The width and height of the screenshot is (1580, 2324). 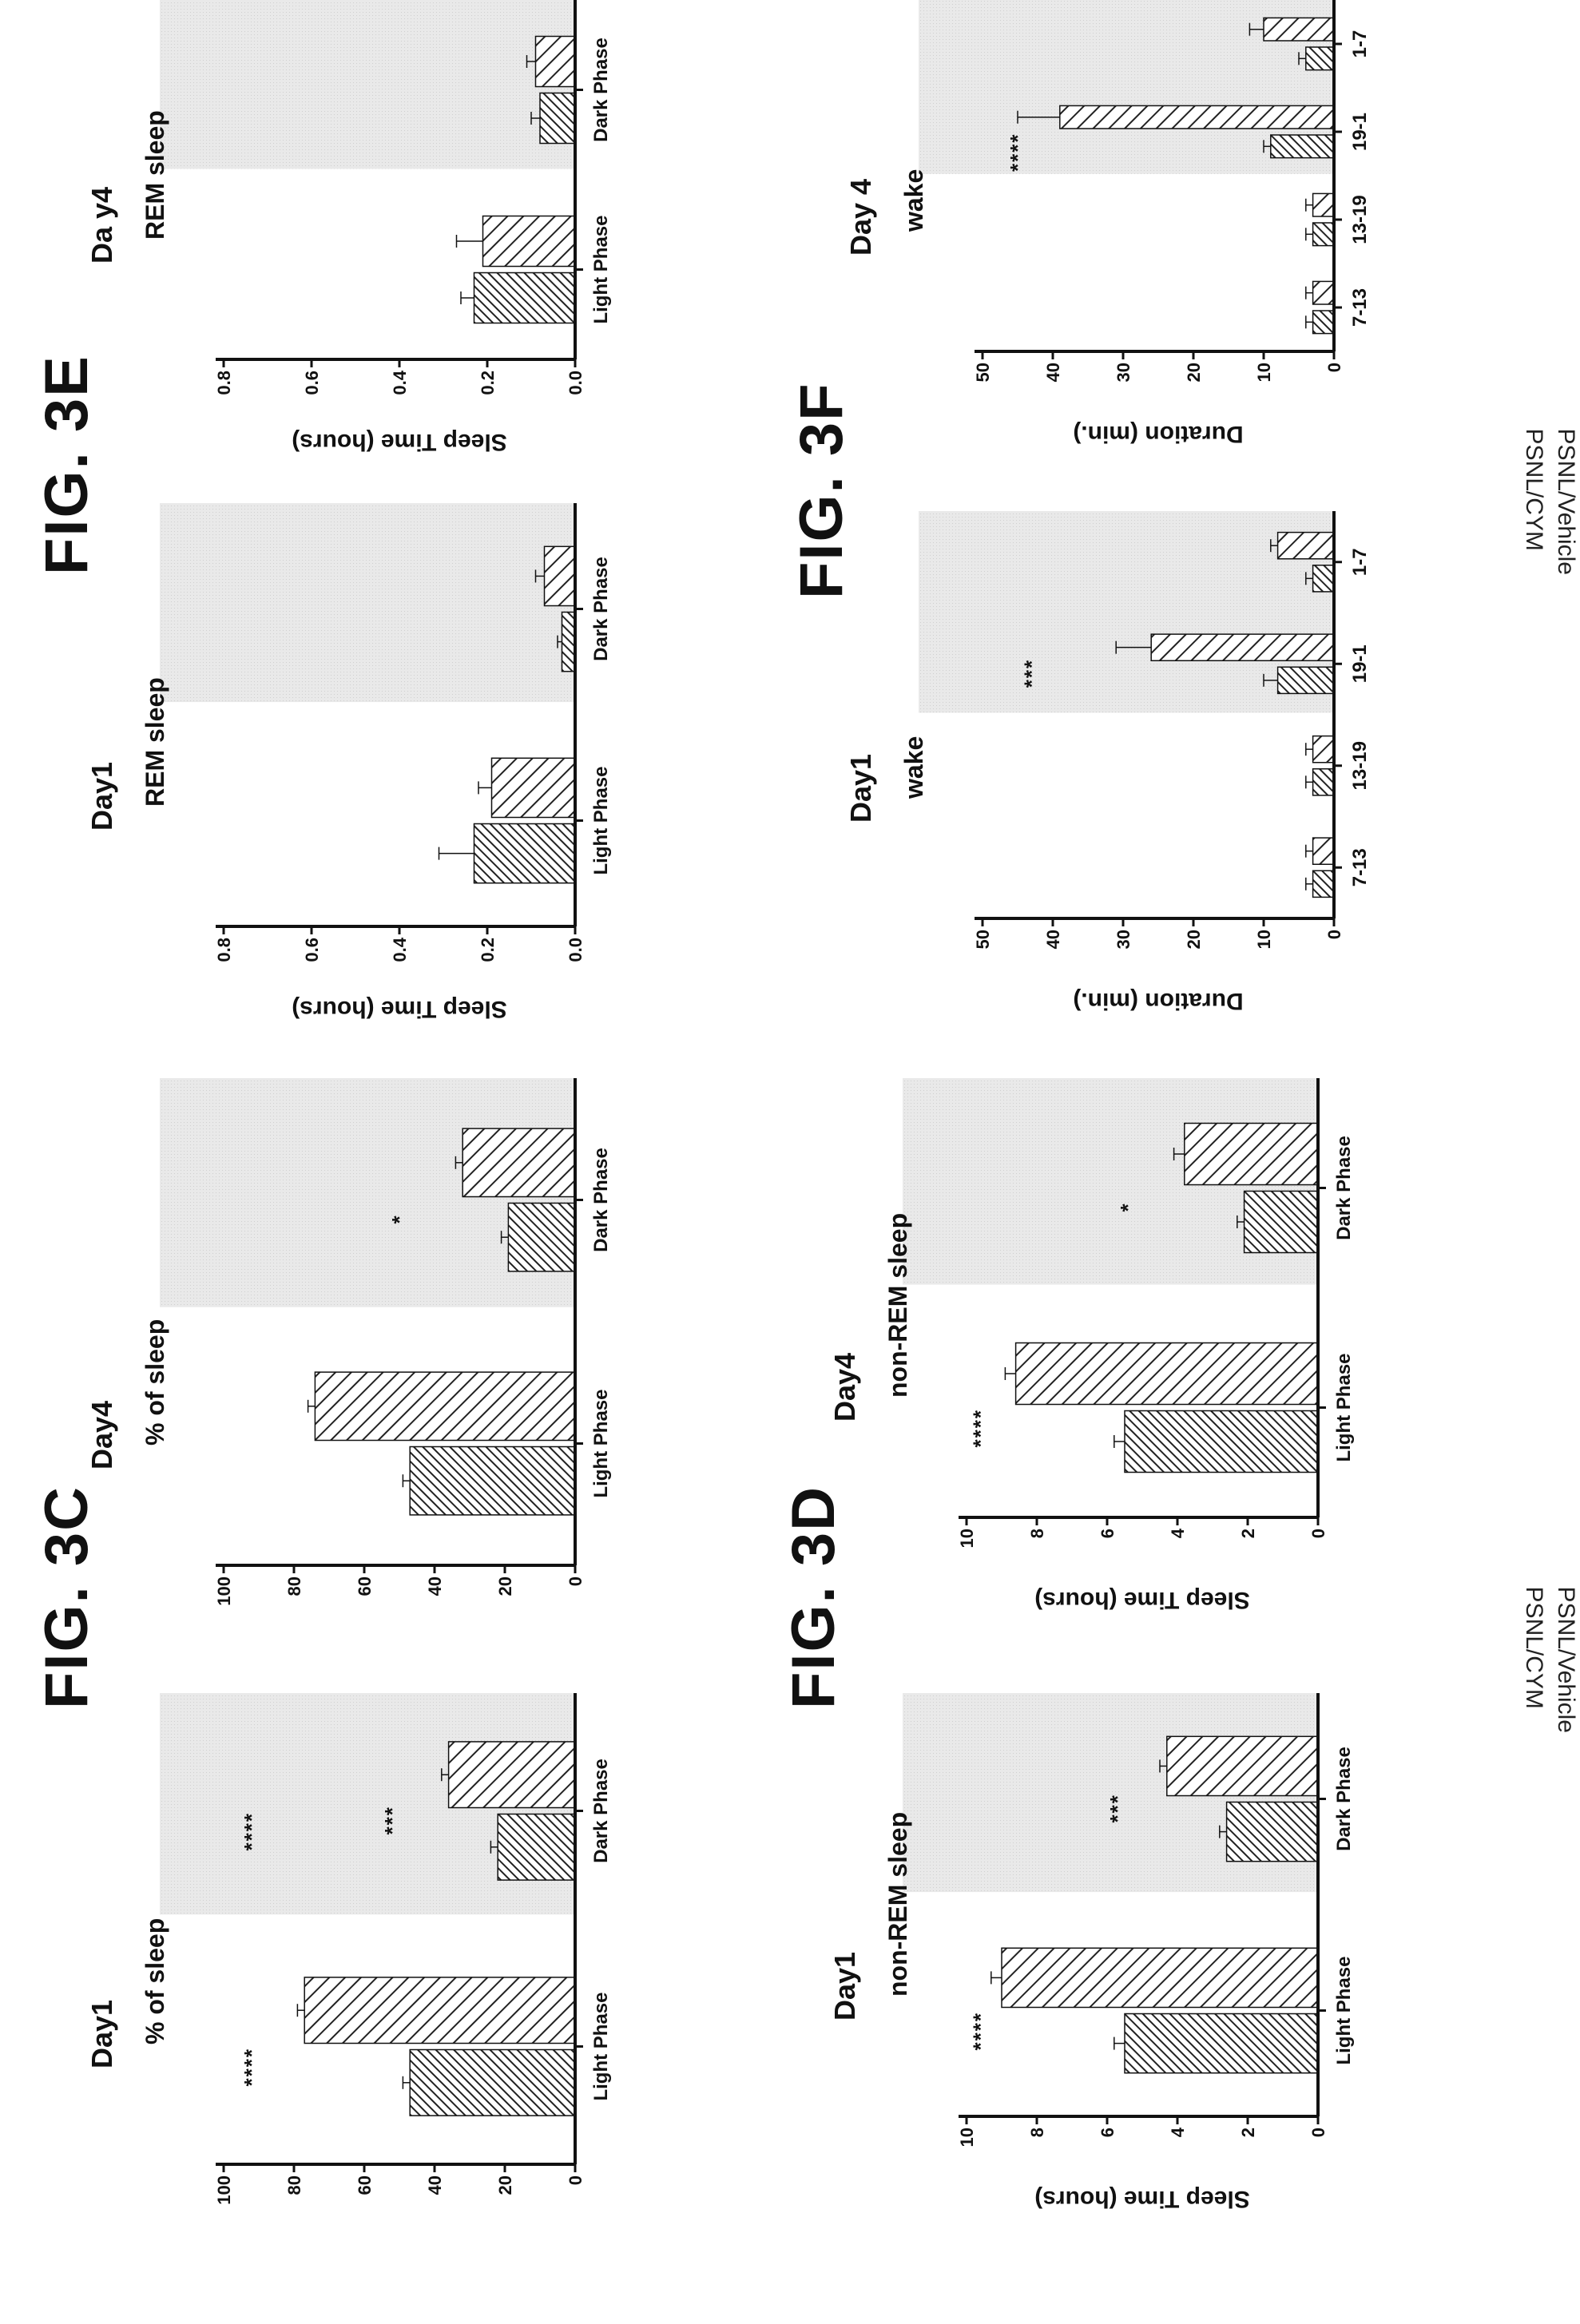 What do you see at coordinates (1549, 1660) in the screenshot?
I see `legend-3c-3d: PSNL/Vehicle PSNL/CYM` at bounding box center [1549, 1660].